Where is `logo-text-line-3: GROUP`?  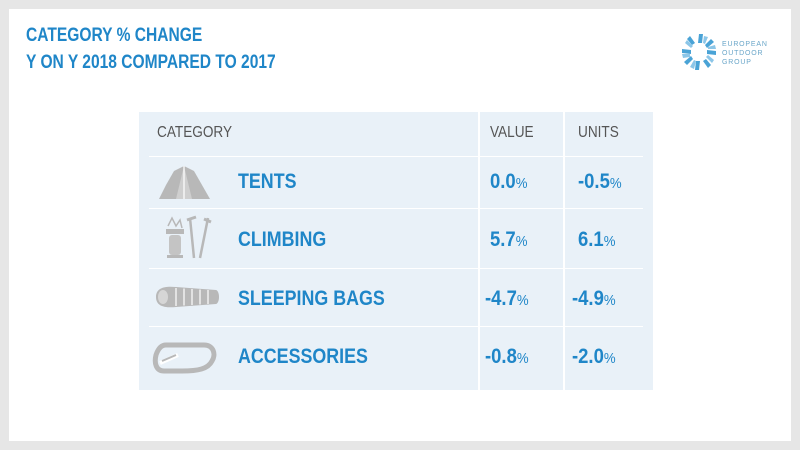
logo-text-line-3: GROUP is located at coordinates (737, 62).